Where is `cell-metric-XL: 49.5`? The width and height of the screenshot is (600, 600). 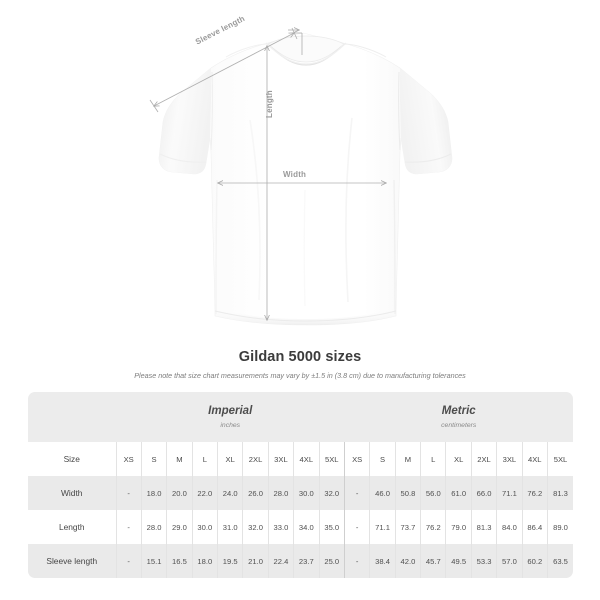
cell-metric-XL: 49.5 is located at coordinates (458, 561).